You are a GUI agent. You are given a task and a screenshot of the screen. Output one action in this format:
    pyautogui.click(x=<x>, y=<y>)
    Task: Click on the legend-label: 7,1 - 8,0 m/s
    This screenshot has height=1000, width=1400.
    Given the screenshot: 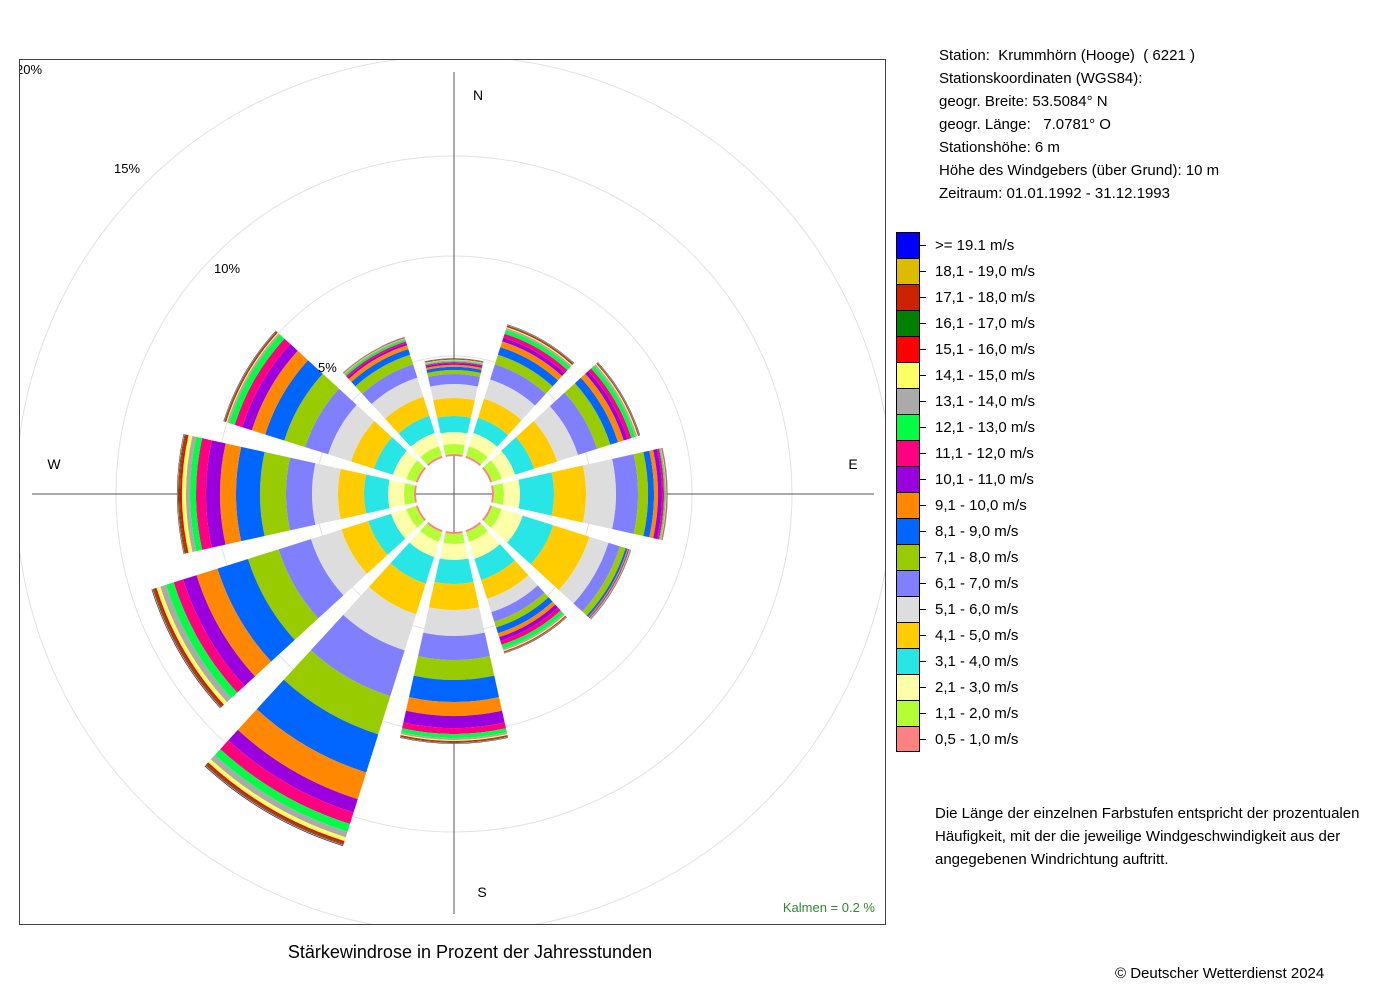 What is the action you would take?
    pyautogui.click(x=977, y=557)
    